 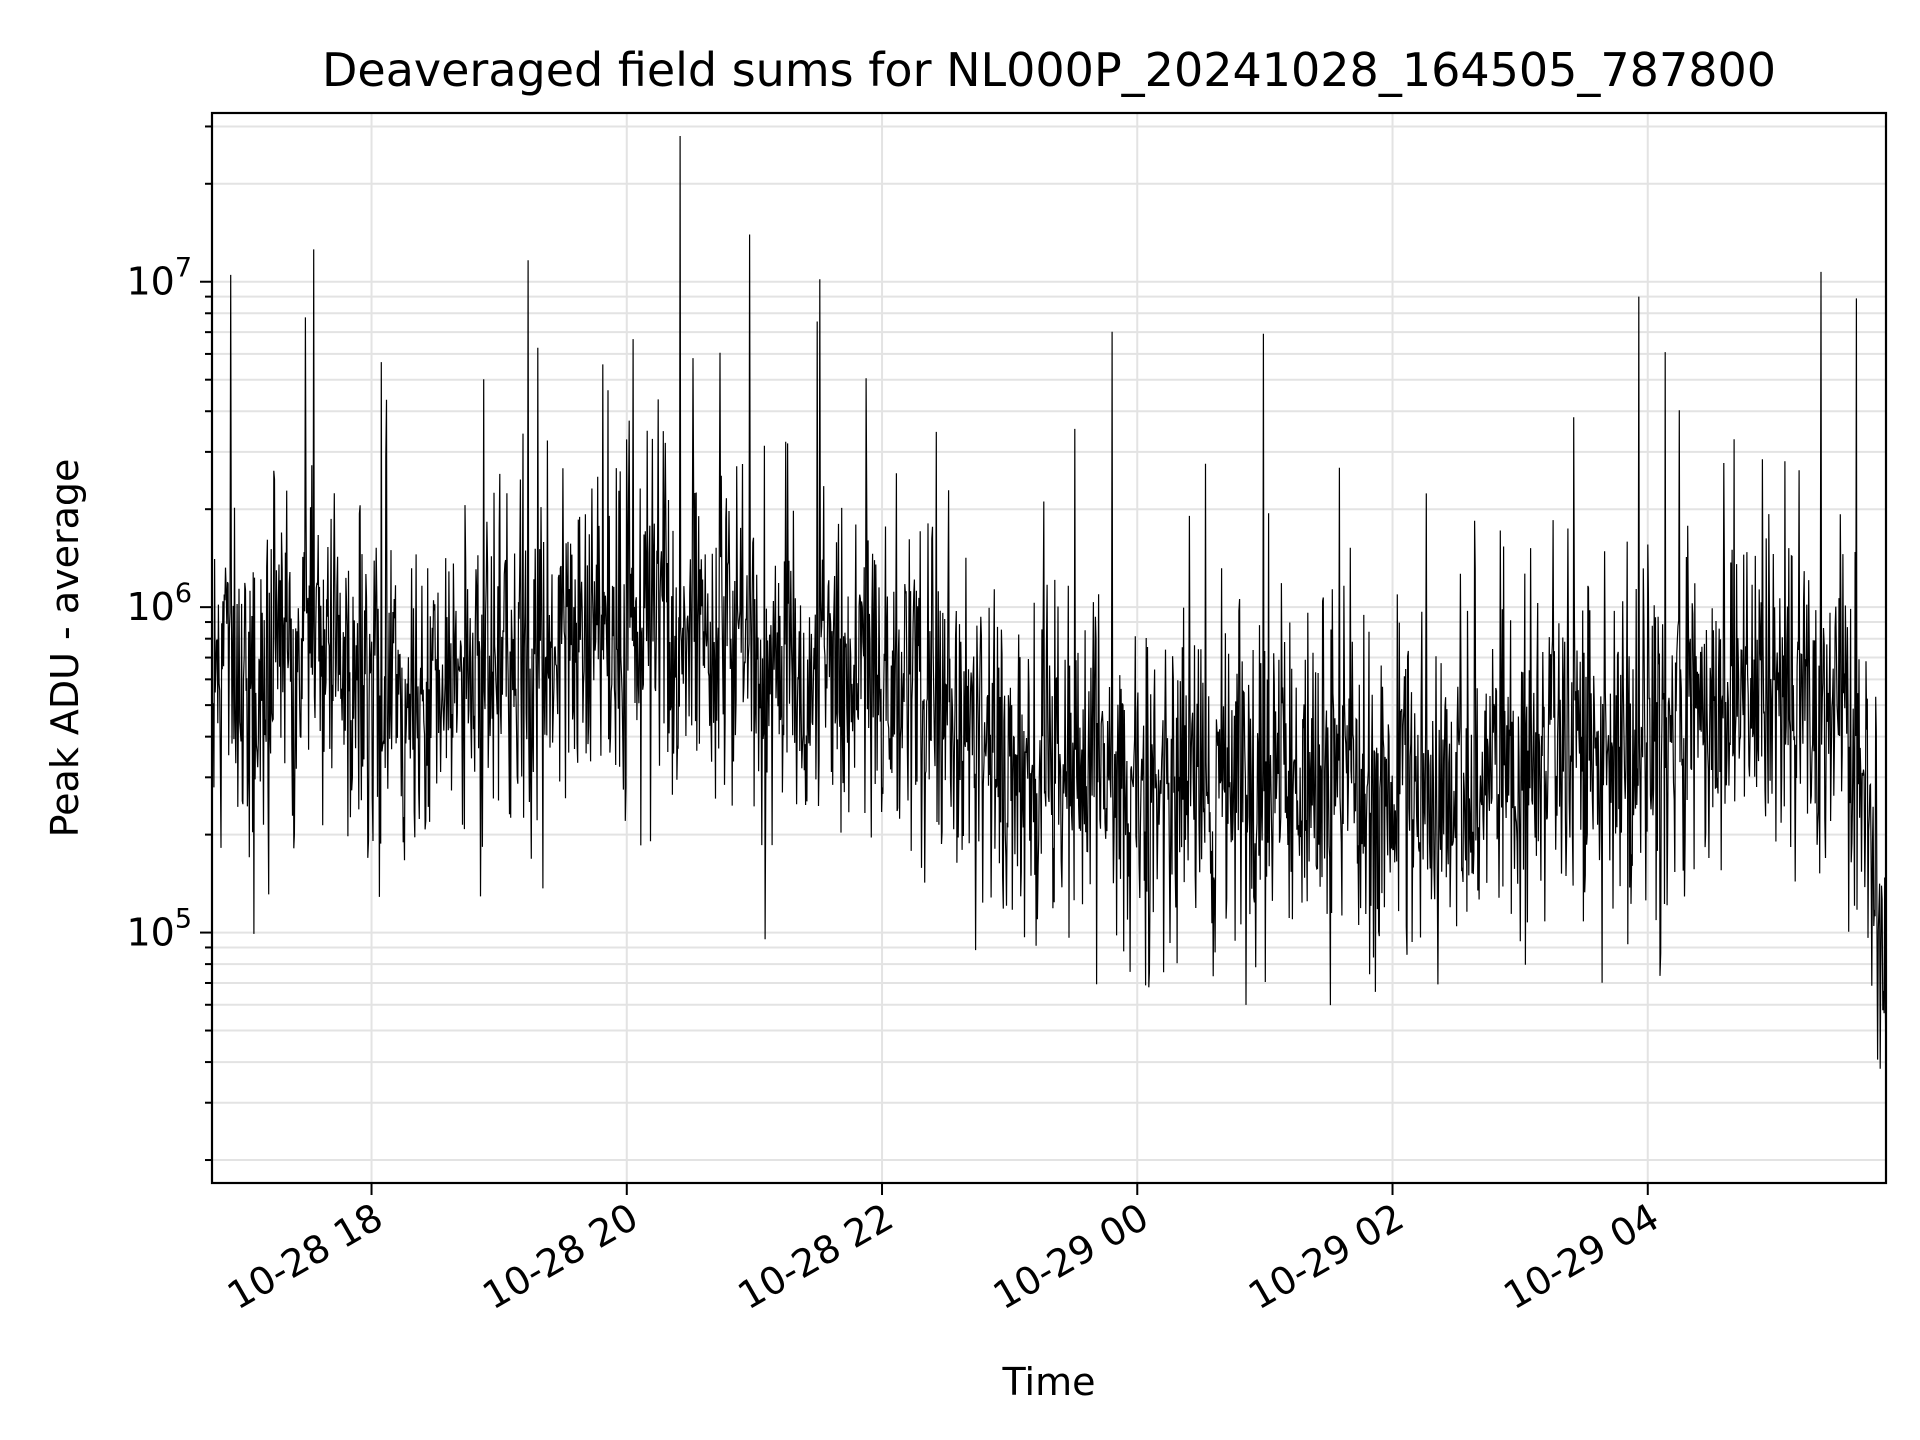 I want to click on y-tick-label: 10⁶, so click(x=159, y=603).